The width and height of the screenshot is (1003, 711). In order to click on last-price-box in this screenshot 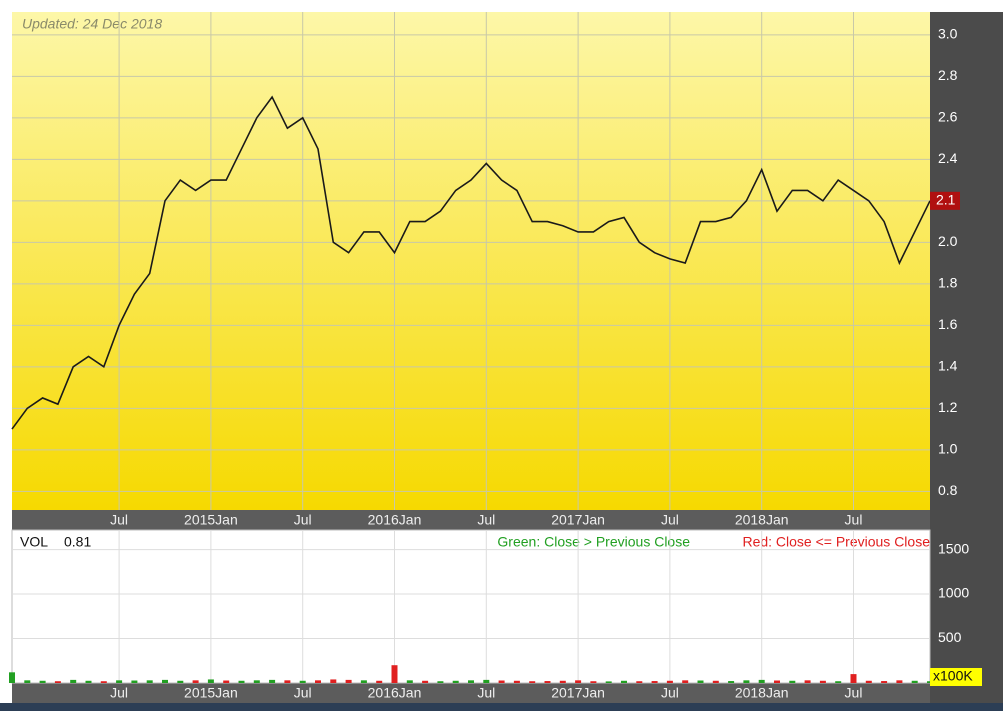, I will do `click(945, 200)`.